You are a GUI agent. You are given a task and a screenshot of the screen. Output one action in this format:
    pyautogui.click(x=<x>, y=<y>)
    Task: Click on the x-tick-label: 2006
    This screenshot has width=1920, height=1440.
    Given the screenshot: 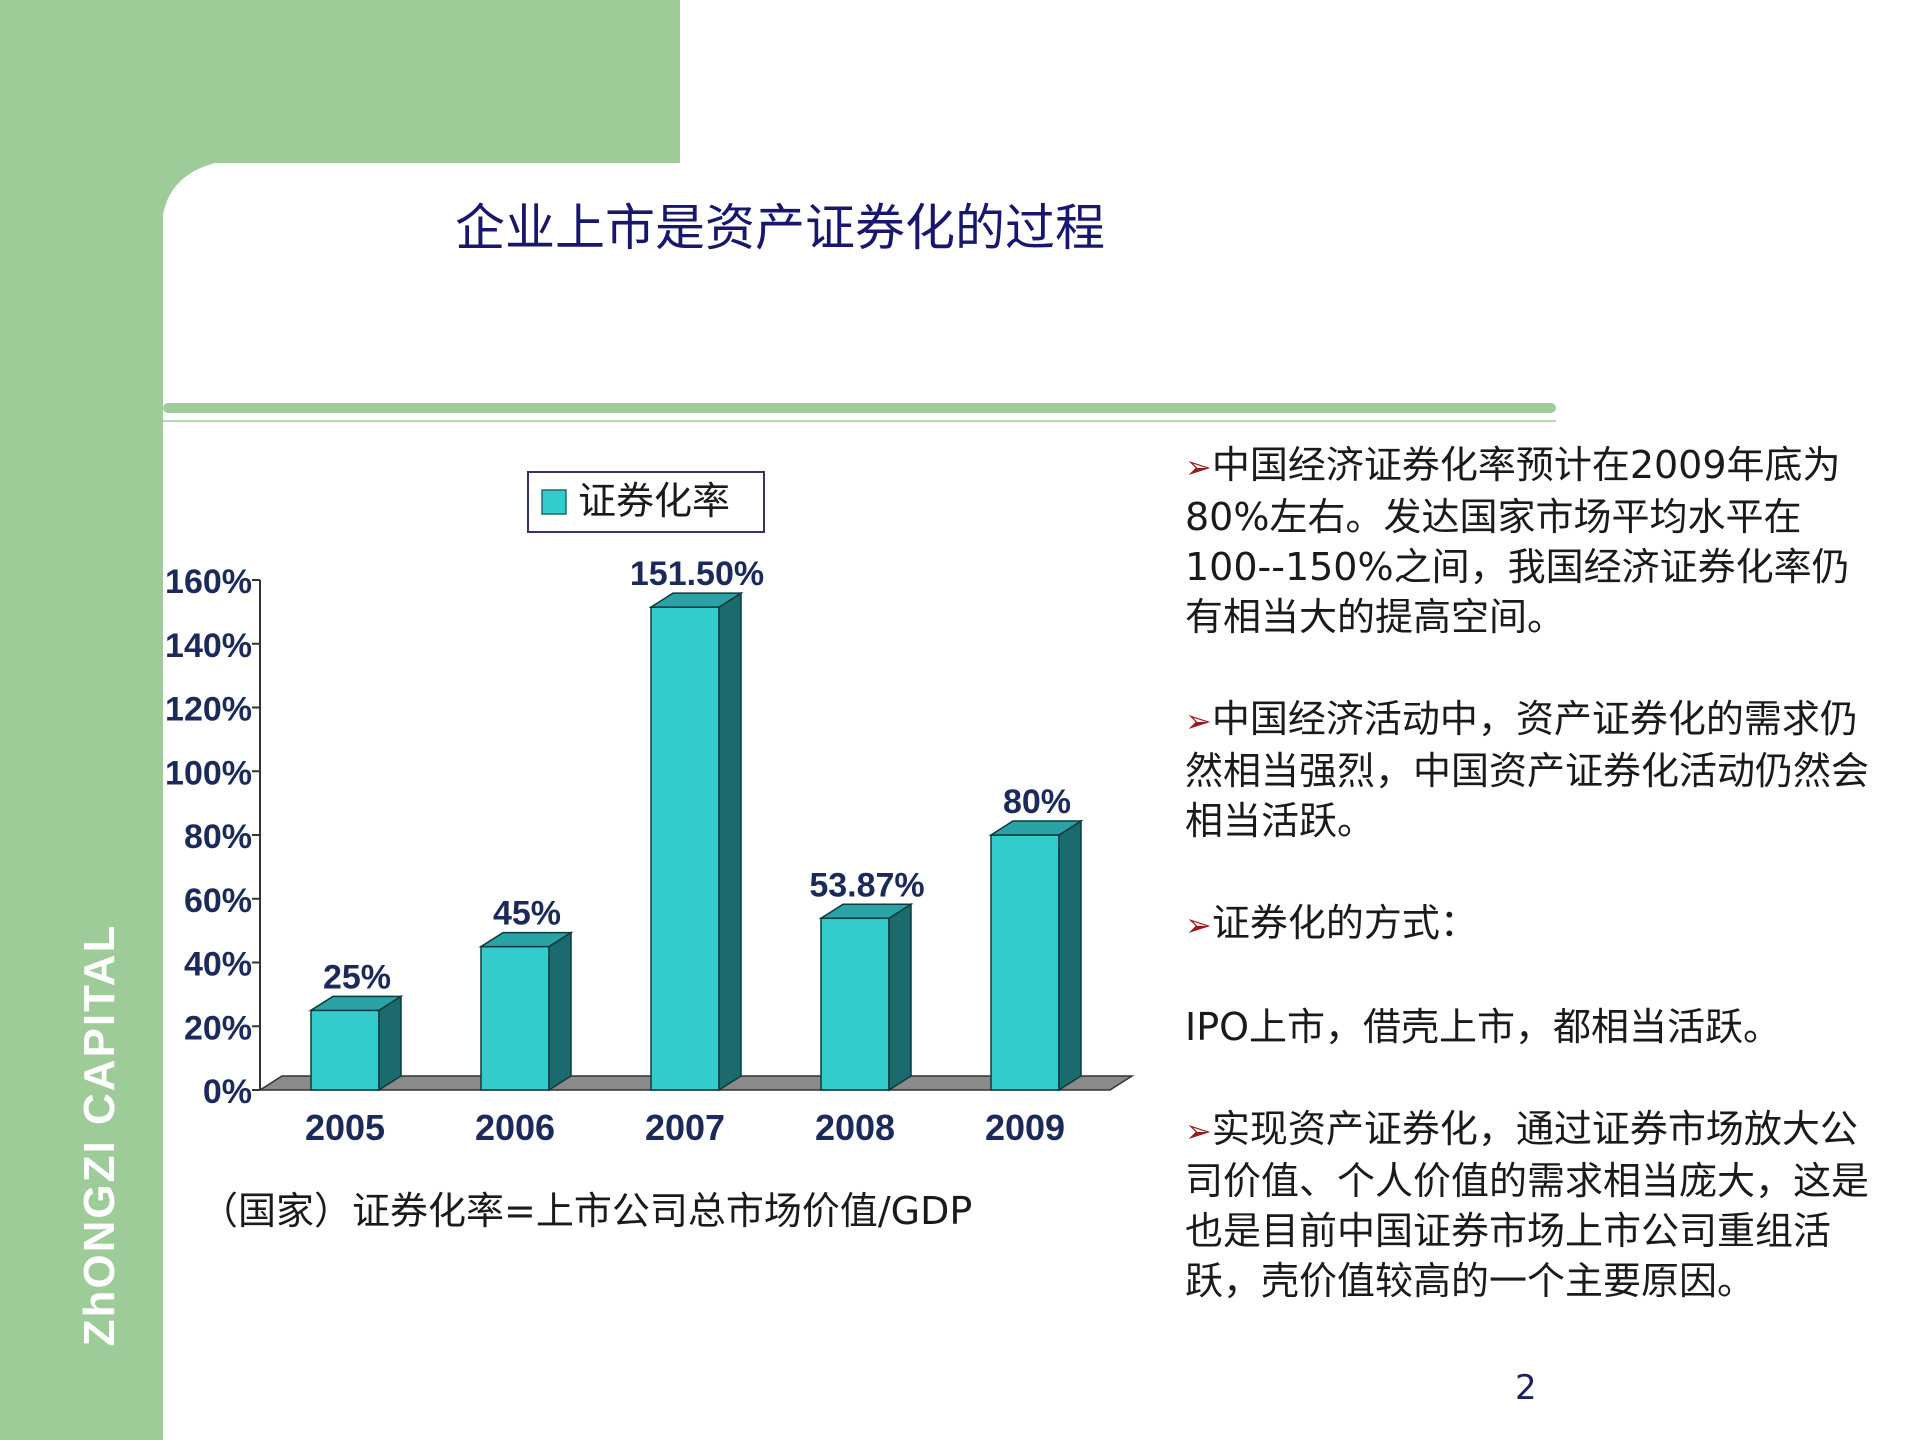 What is the action you would take?
    pyautogui.click(x=515, y=1127)
    